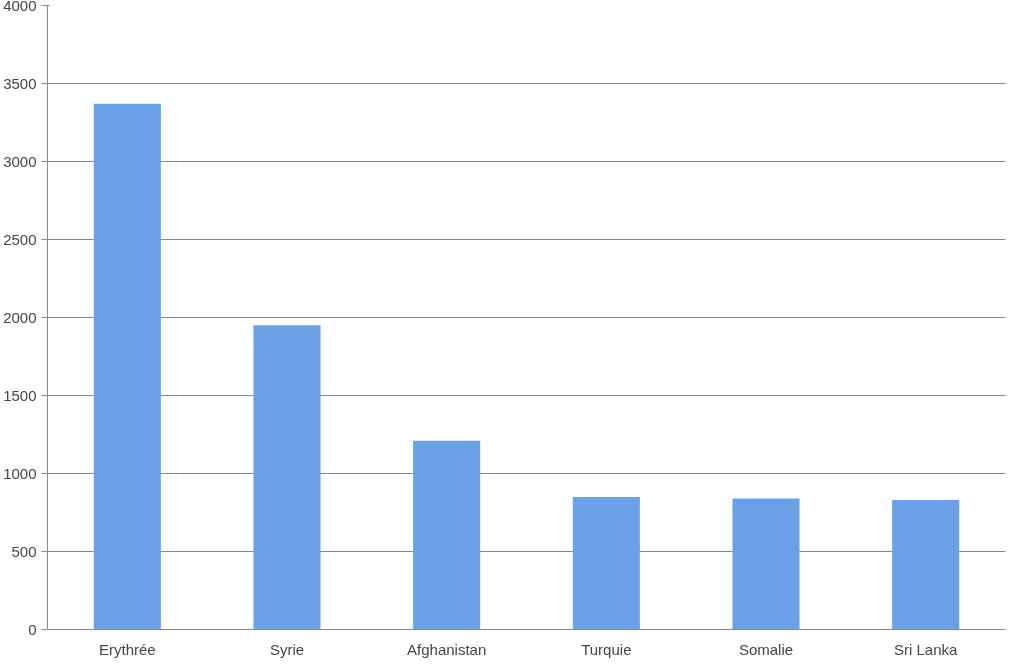 The image size is (1019, 669). What do you see at coordinates (32, 629) in the screenshot?
I see `y-tick-label: 0` at bounding box center [32, 629].